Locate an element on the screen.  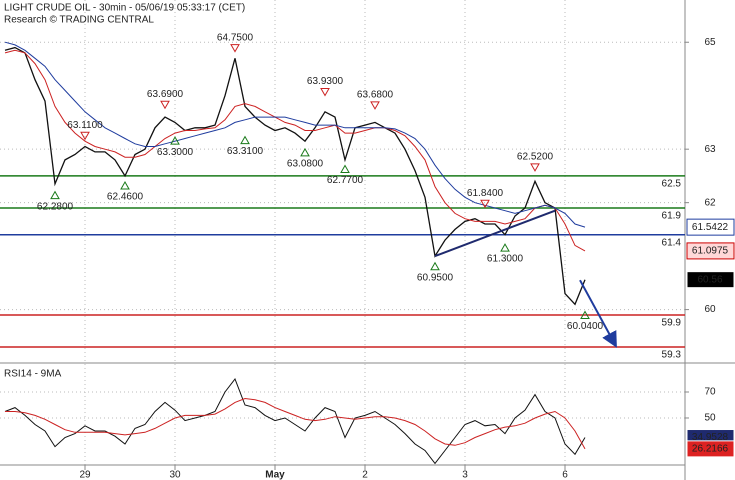
annotation-label: 62.2800 is located at coordinates (55, 206).